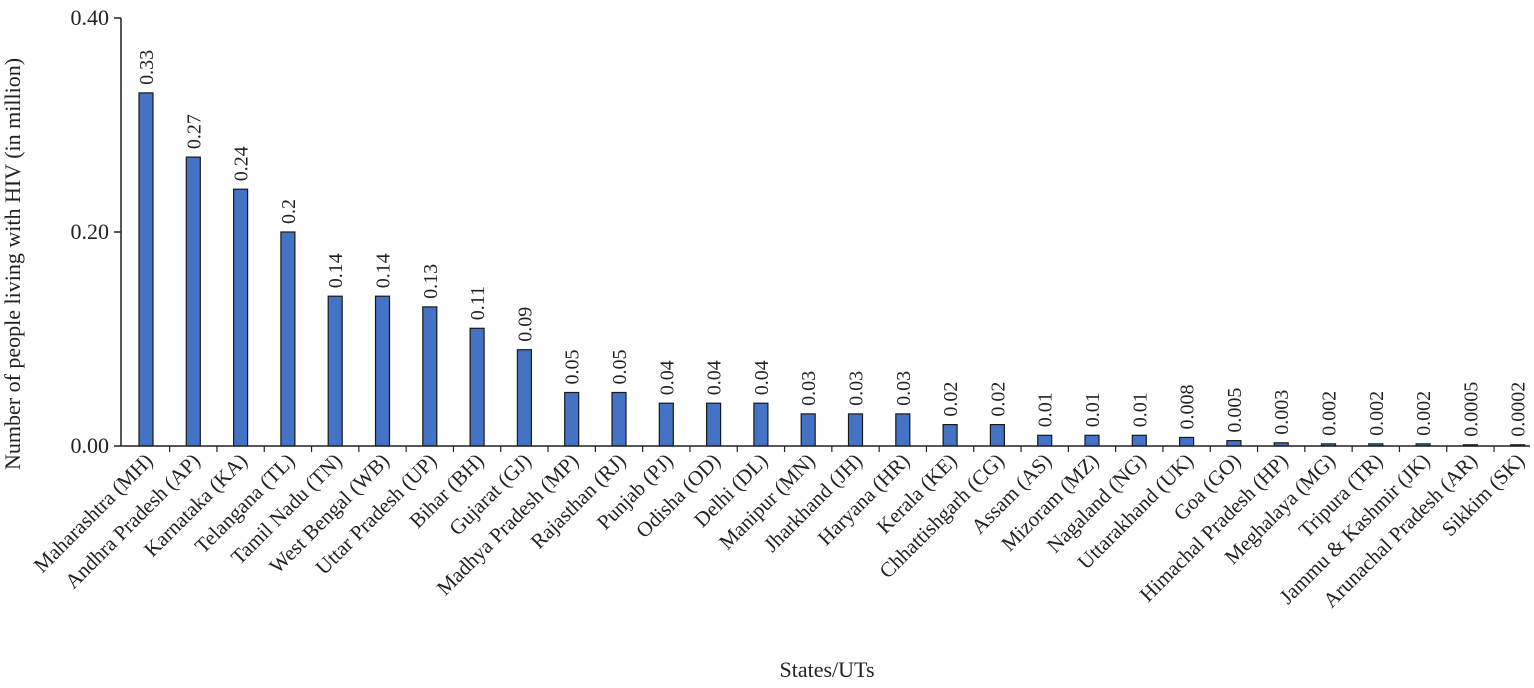 The height and width of the screenshot is (688, 1534). I want to click on data-label: 0.24, so click(242, 163).